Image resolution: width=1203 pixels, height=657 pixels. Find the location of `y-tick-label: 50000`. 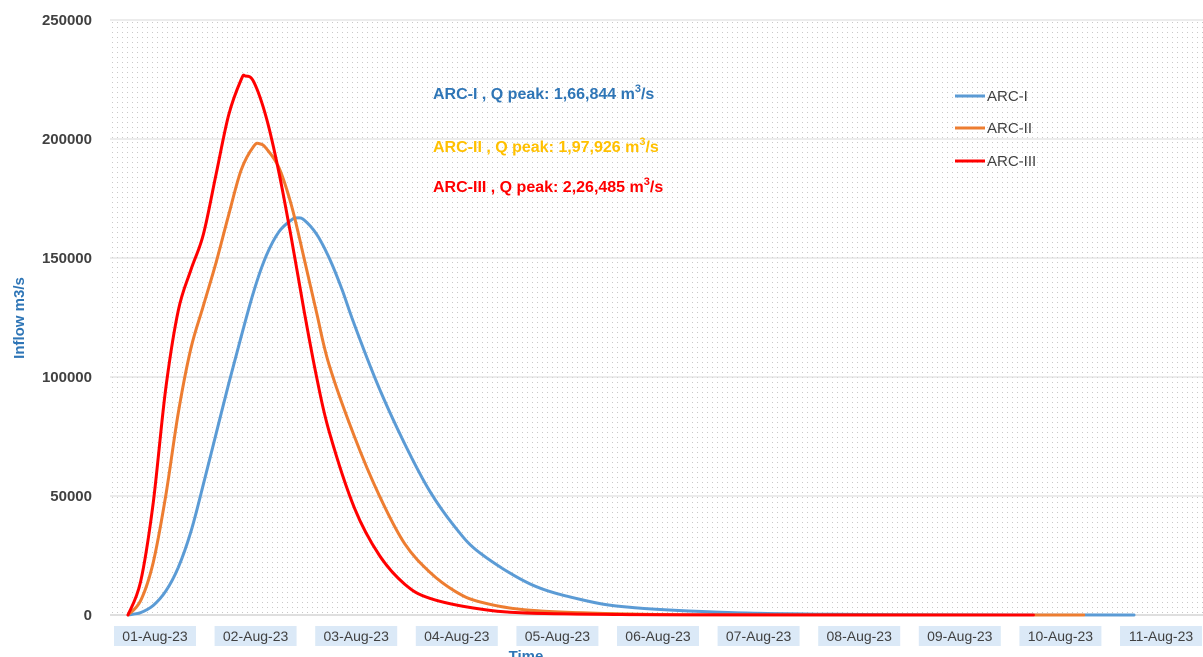

y-tick-label: 50000 is located at coordinates (71, 496).